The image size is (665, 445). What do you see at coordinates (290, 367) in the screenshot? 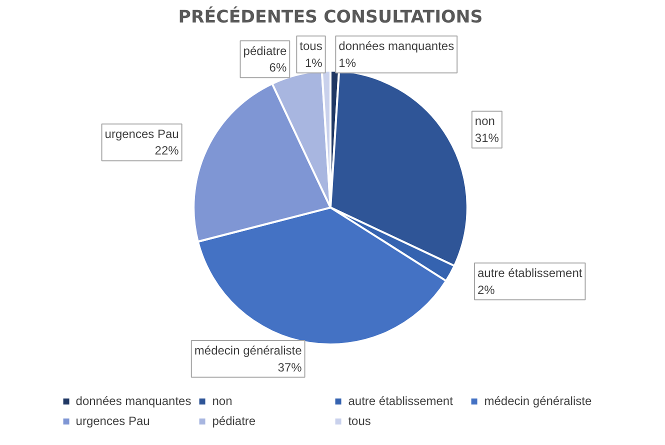
I see `data-label: 37%` at bounding box center [290, 367].